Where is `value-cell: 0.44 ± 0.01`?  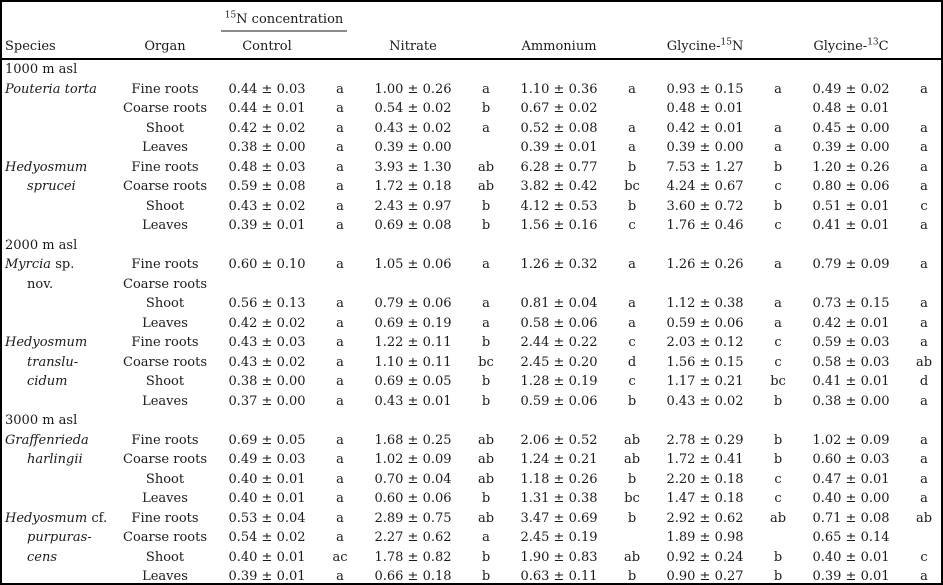 value-cell: 0.44 ± 0.01 is located at coordinates (267, 108).